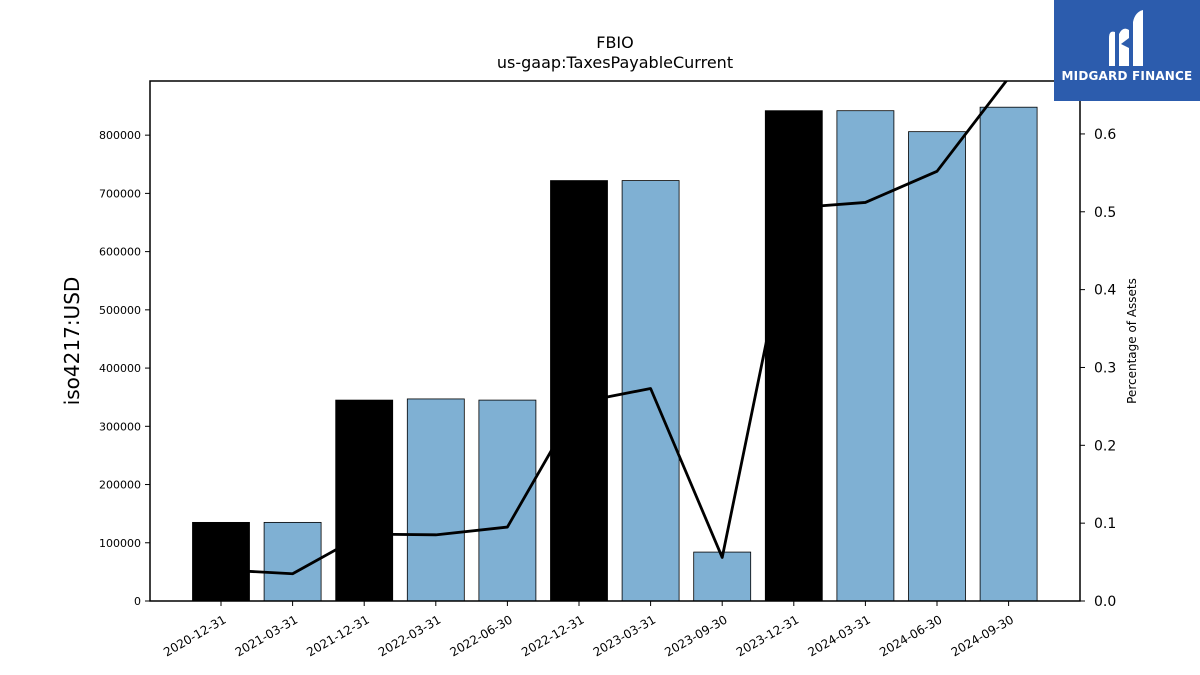 This screenshot has width=1200, height=675. Describe the element at coordinates (1105, 602) in the screenshot. I see `y2-tick-label: 0.0` at that location.